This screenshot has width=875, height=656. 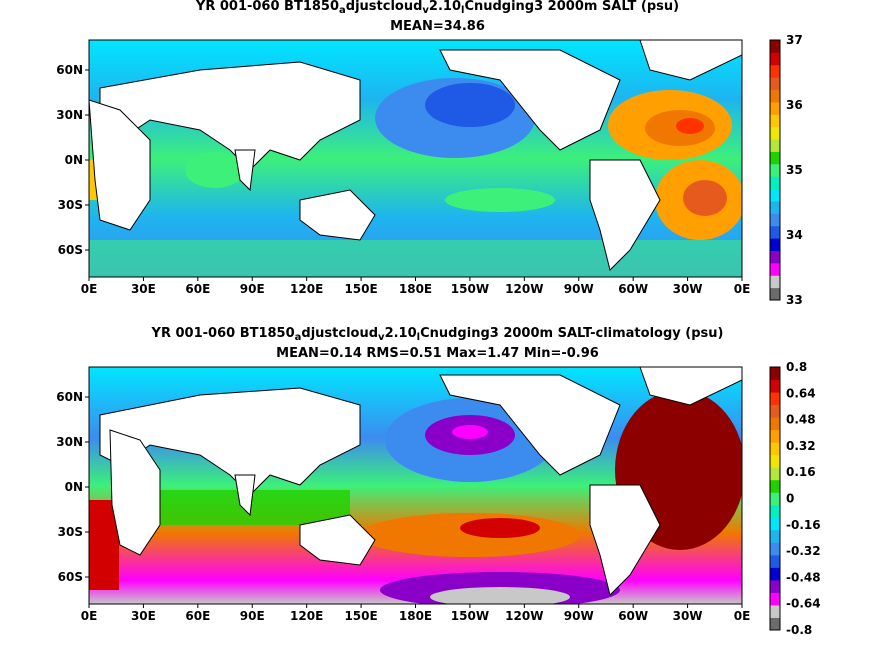 I want to click on bottom-lon-tick-label: 90E, so click(x=252, y=616).